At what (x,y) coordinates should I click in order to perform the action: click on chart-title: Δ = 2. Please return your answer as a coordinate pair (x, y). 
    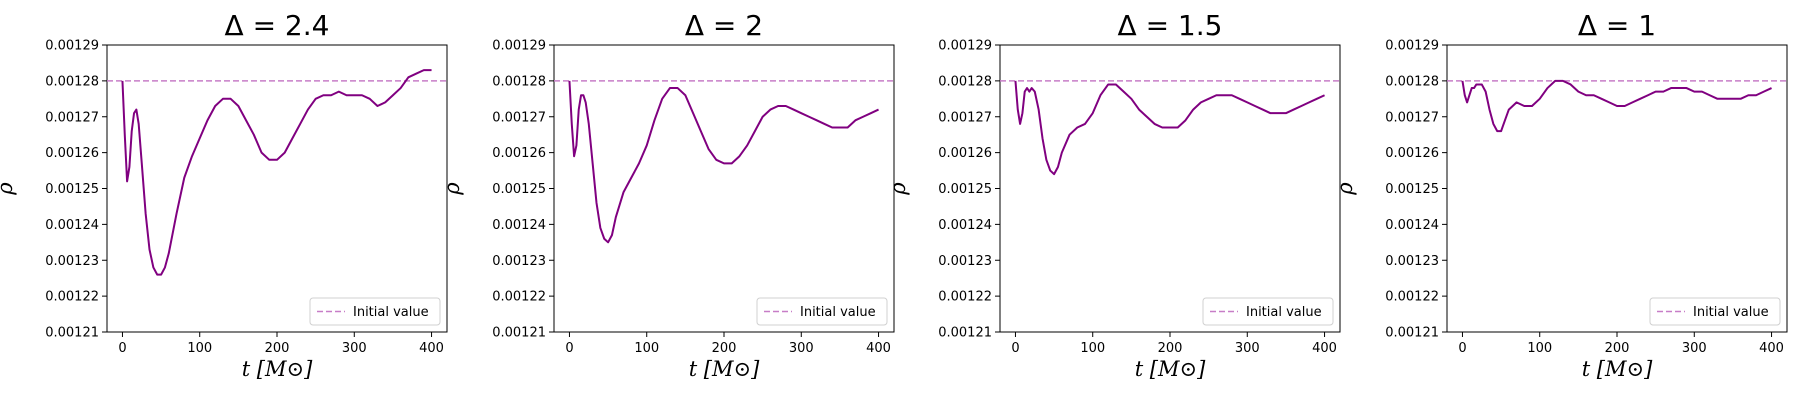
    Looking at the image, I should click on (724, 25).